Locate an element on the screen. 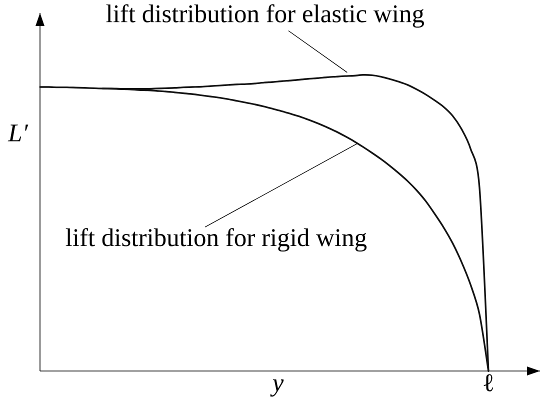 Image resolution: width=543 pixels, height=404 pixels. text: lift distribution for rigid wing is located at coordinates (216, 240).